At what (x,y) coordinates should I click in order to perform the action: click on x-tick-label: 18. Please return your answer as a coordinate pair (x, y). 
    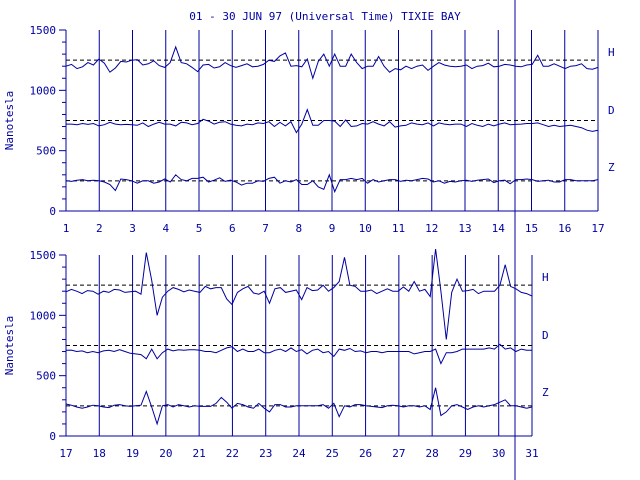
    Looking at the image, I should click on (99, 453).